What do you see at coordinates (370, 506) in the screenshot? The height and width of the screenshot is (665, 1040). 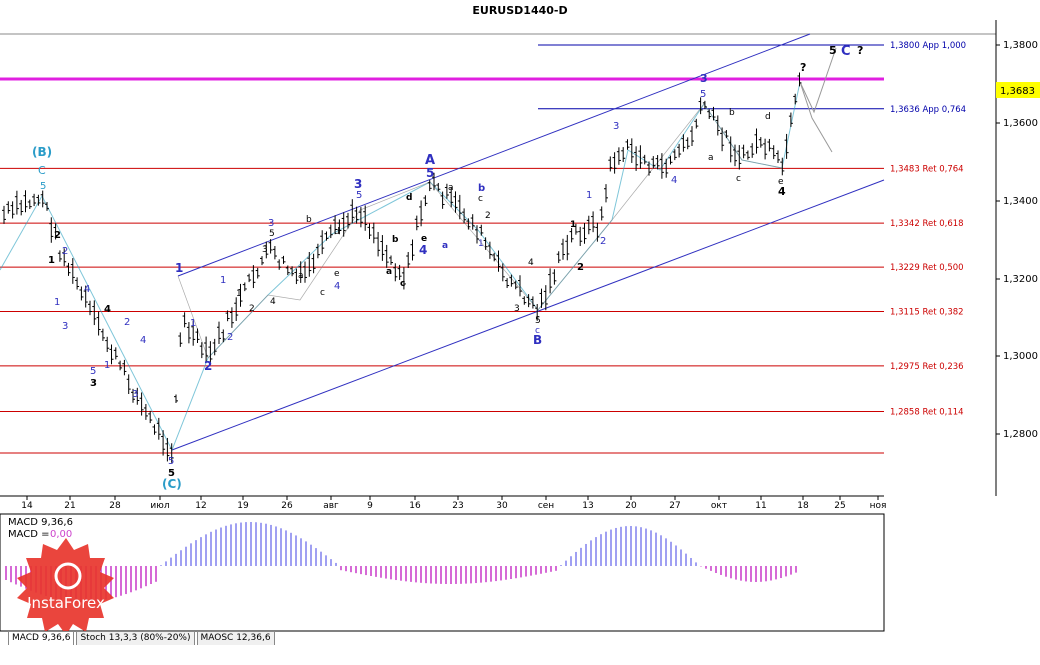 I see `date-tick: 9` at bounding box center [370, 506].